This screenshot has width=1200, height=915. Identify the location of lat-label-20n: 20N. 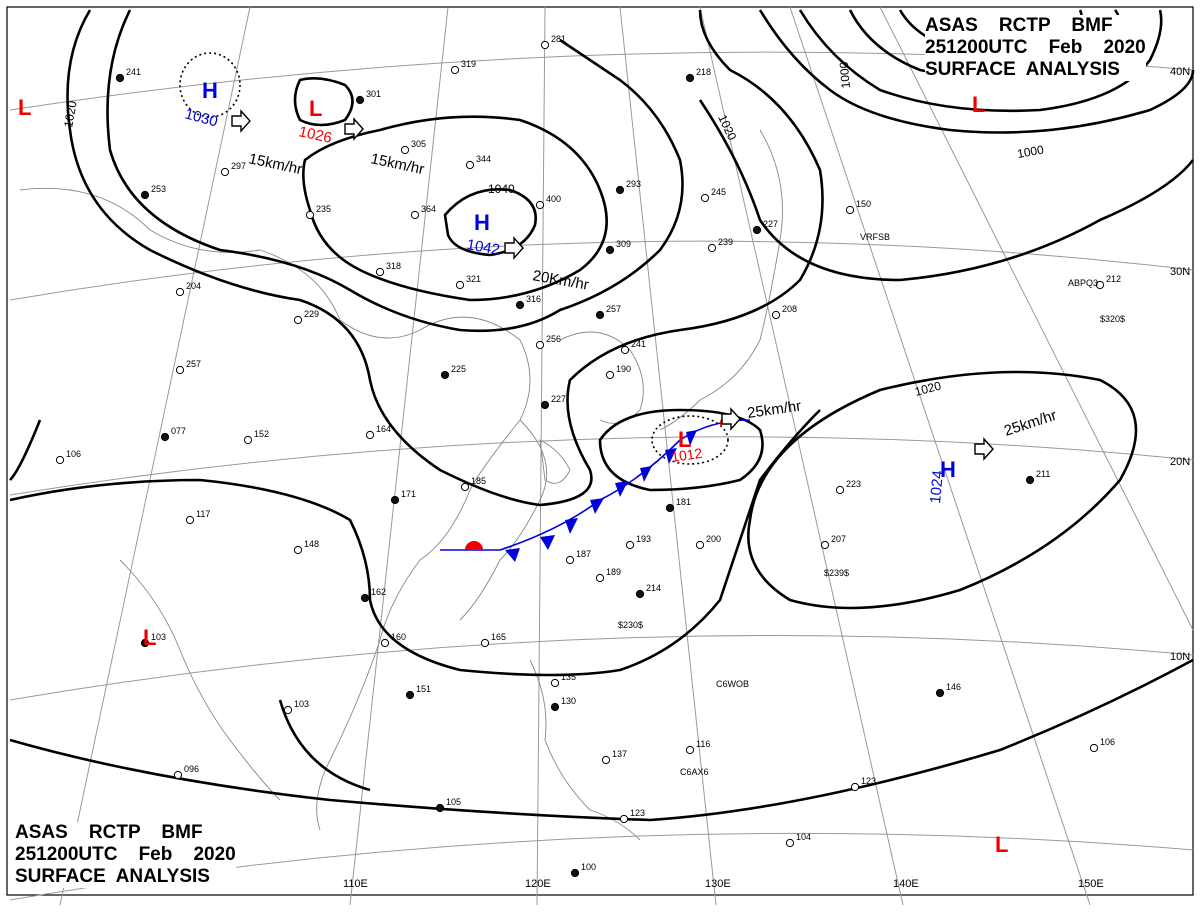
(1180, 462).